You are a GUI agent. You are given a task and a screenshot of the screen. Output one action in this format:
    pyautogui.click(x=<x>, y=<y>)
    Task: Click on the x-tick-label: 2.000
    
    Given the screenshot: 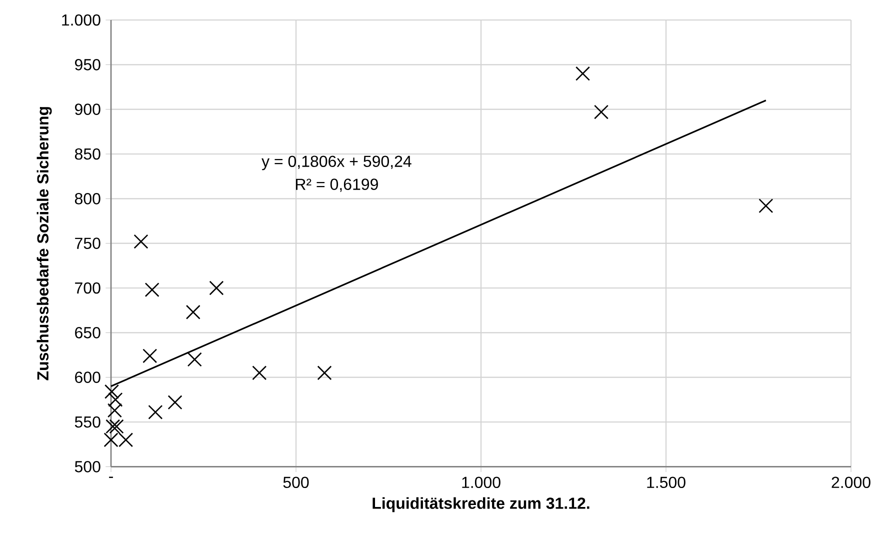 What is the action you would take?
    pyautogui.click(x=851, y=482)
    